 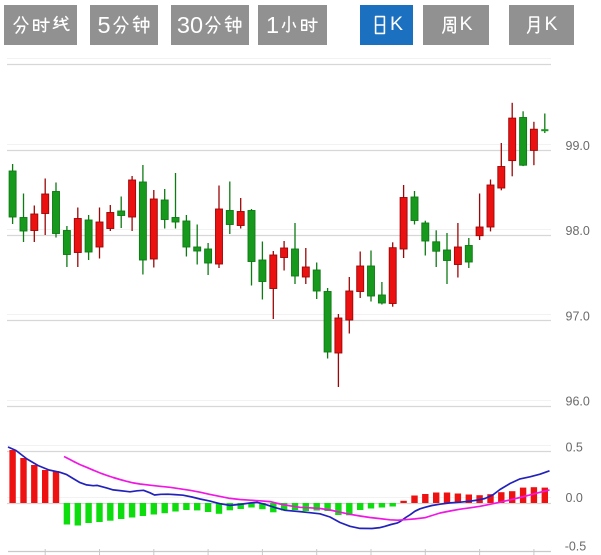 What do you see at coordinates (576, 547) in the screenshot?
I see `svg-text: -0.5` at bounding box center [576, 547].